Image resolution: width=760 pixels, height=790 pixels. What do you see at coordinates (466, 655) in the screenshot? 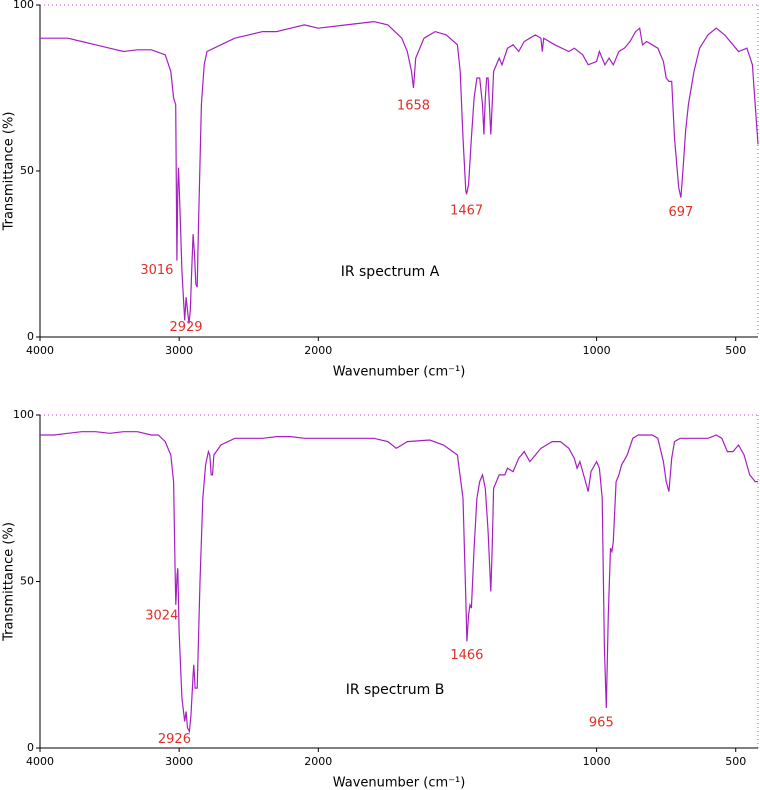
I see `peak-label: 1466` at bounding box center [466, 655].